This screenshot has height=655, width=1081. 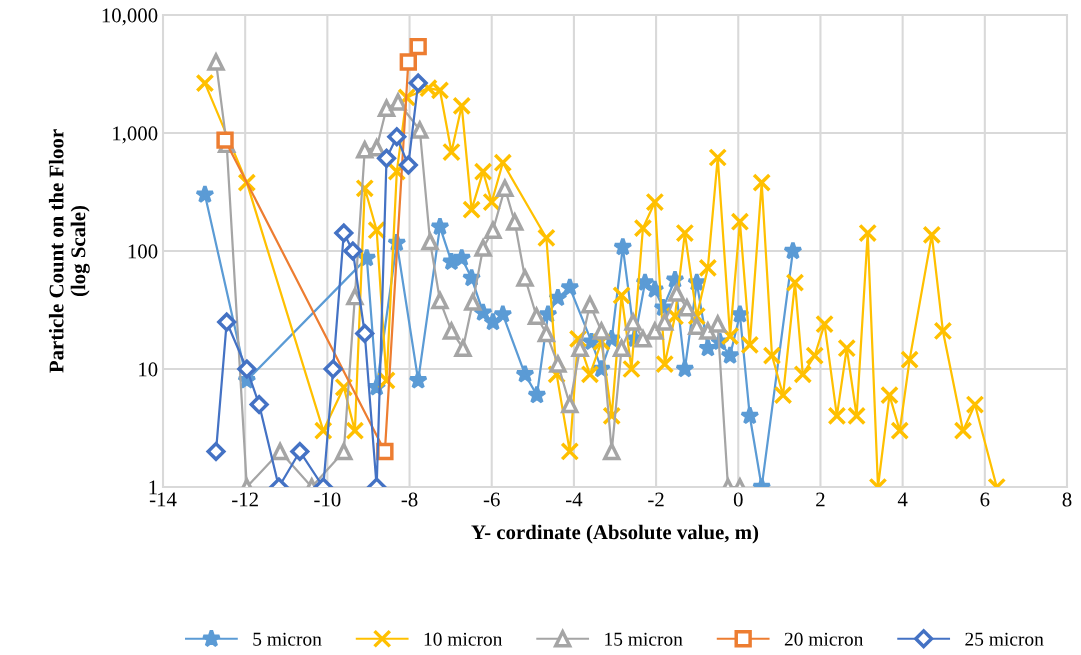 I want to click on x-tick-label: 6, so click(x=985, y=499).